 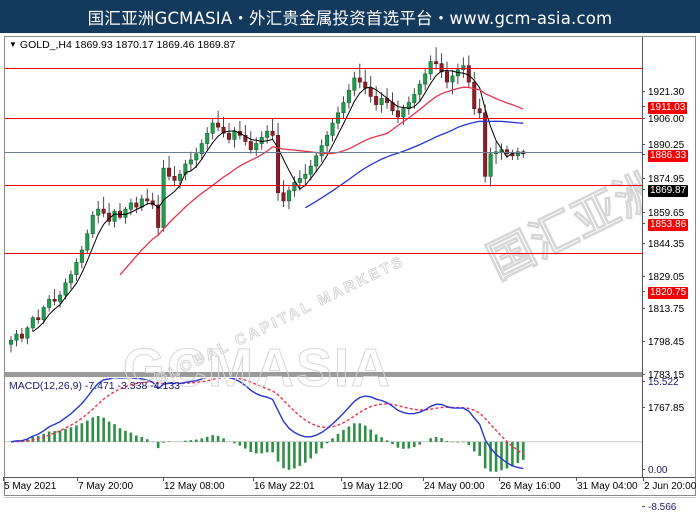 I want to click on time-axis-line, so click(x=350, y=477).